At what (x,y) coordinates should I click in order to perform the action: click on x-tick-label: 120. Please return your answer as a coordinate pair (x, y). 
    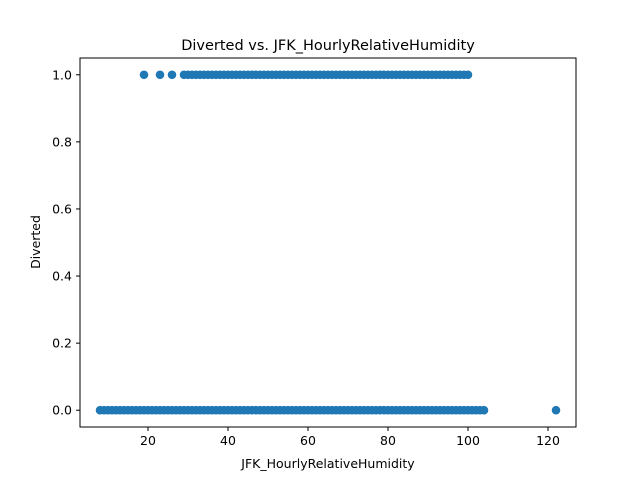
    Looking at the image, I should click on (548, 440).